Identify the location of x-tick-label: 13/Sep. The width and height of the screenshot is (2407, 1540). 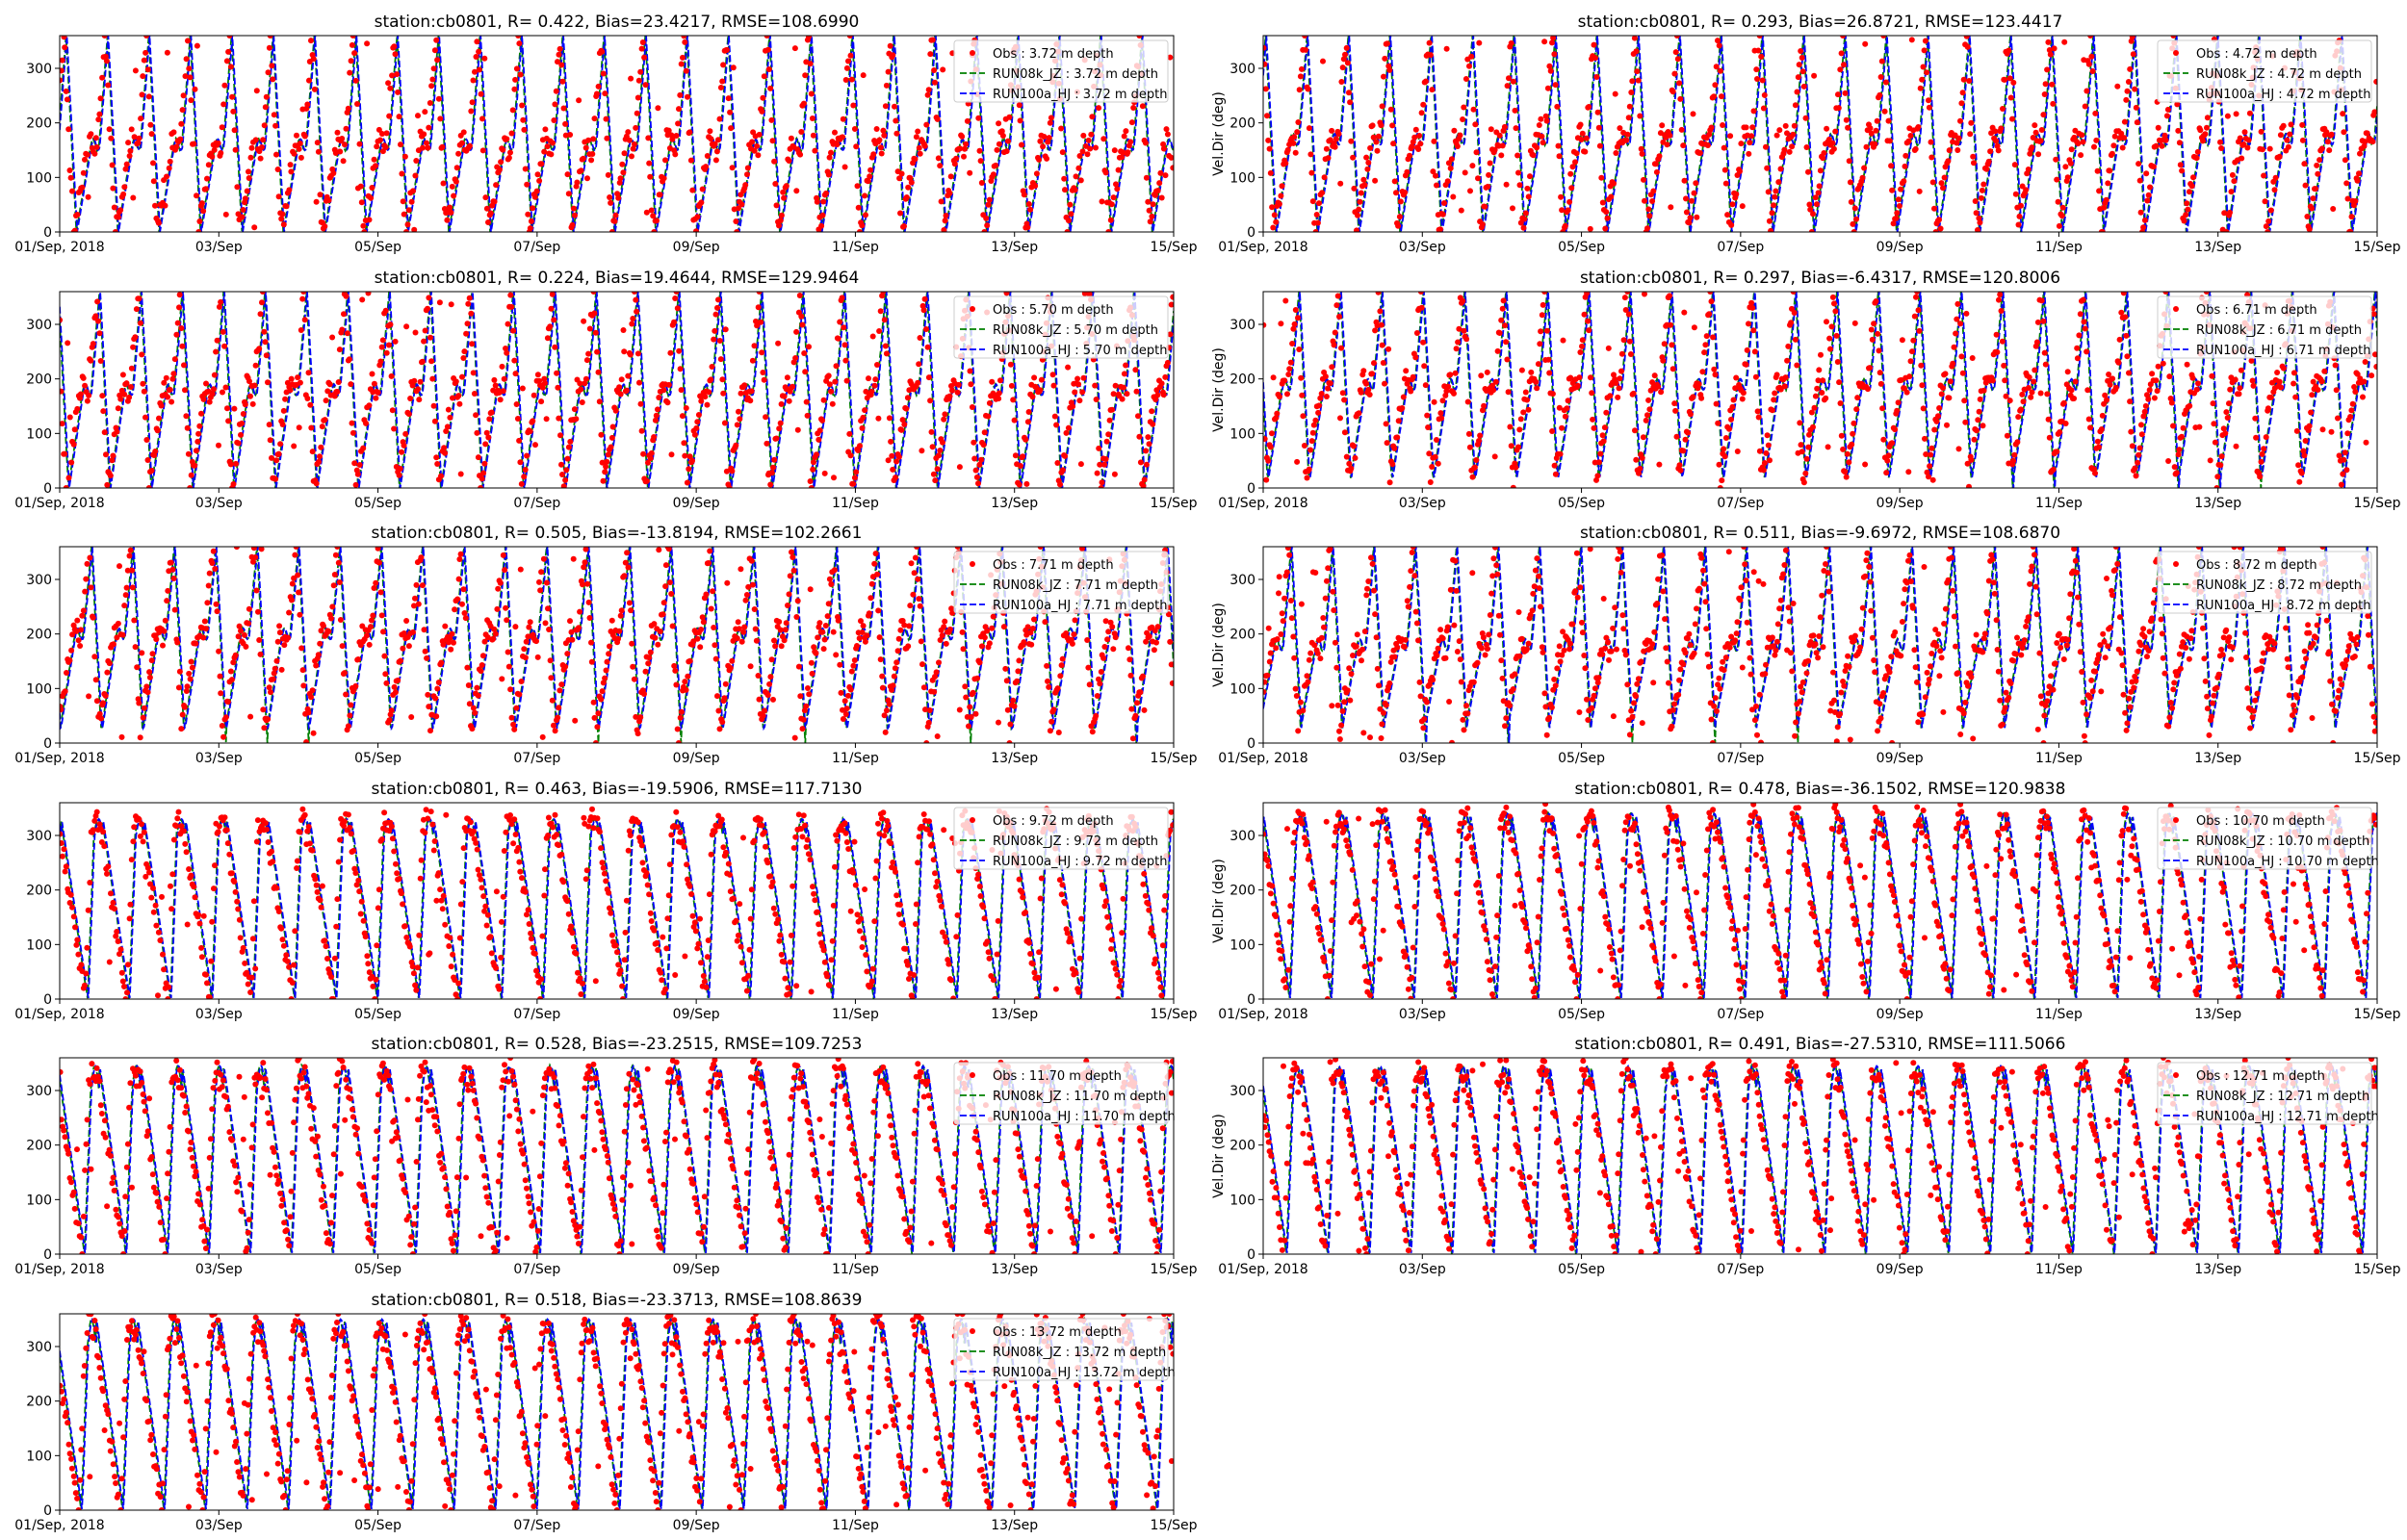
(1014, 503).